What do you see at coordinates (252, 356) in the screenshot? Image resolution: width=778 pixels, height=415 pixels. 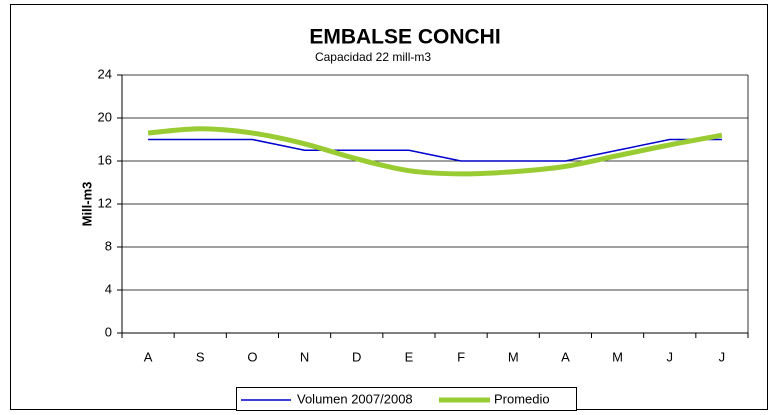 I see `x-tick-label: O` at bounding box center [252, 356].